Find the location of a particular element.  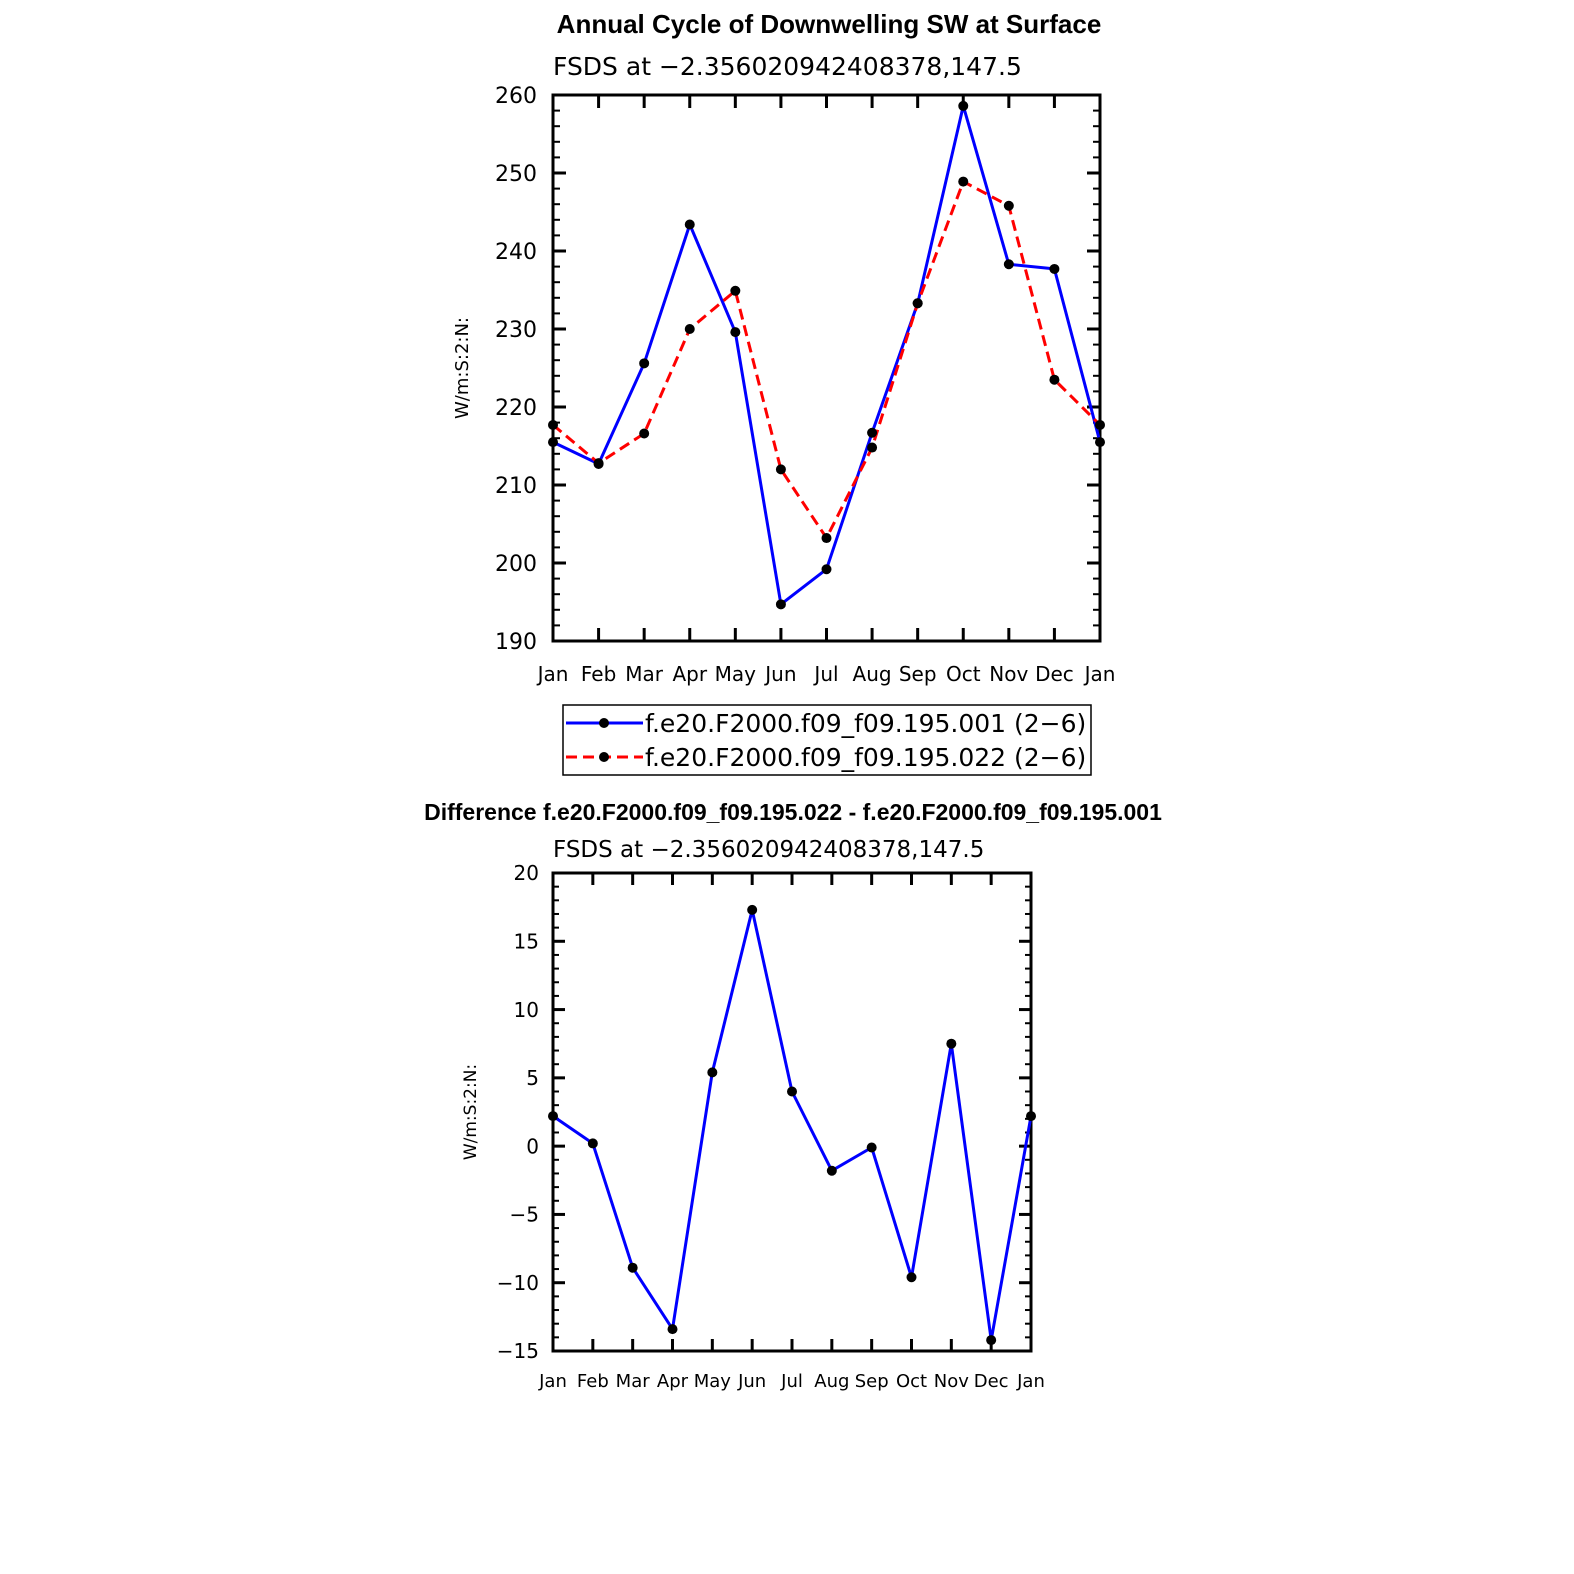

y-tick-labels: 190 200 210 220 230 240 250 260 is located at coordinates (516, 369).